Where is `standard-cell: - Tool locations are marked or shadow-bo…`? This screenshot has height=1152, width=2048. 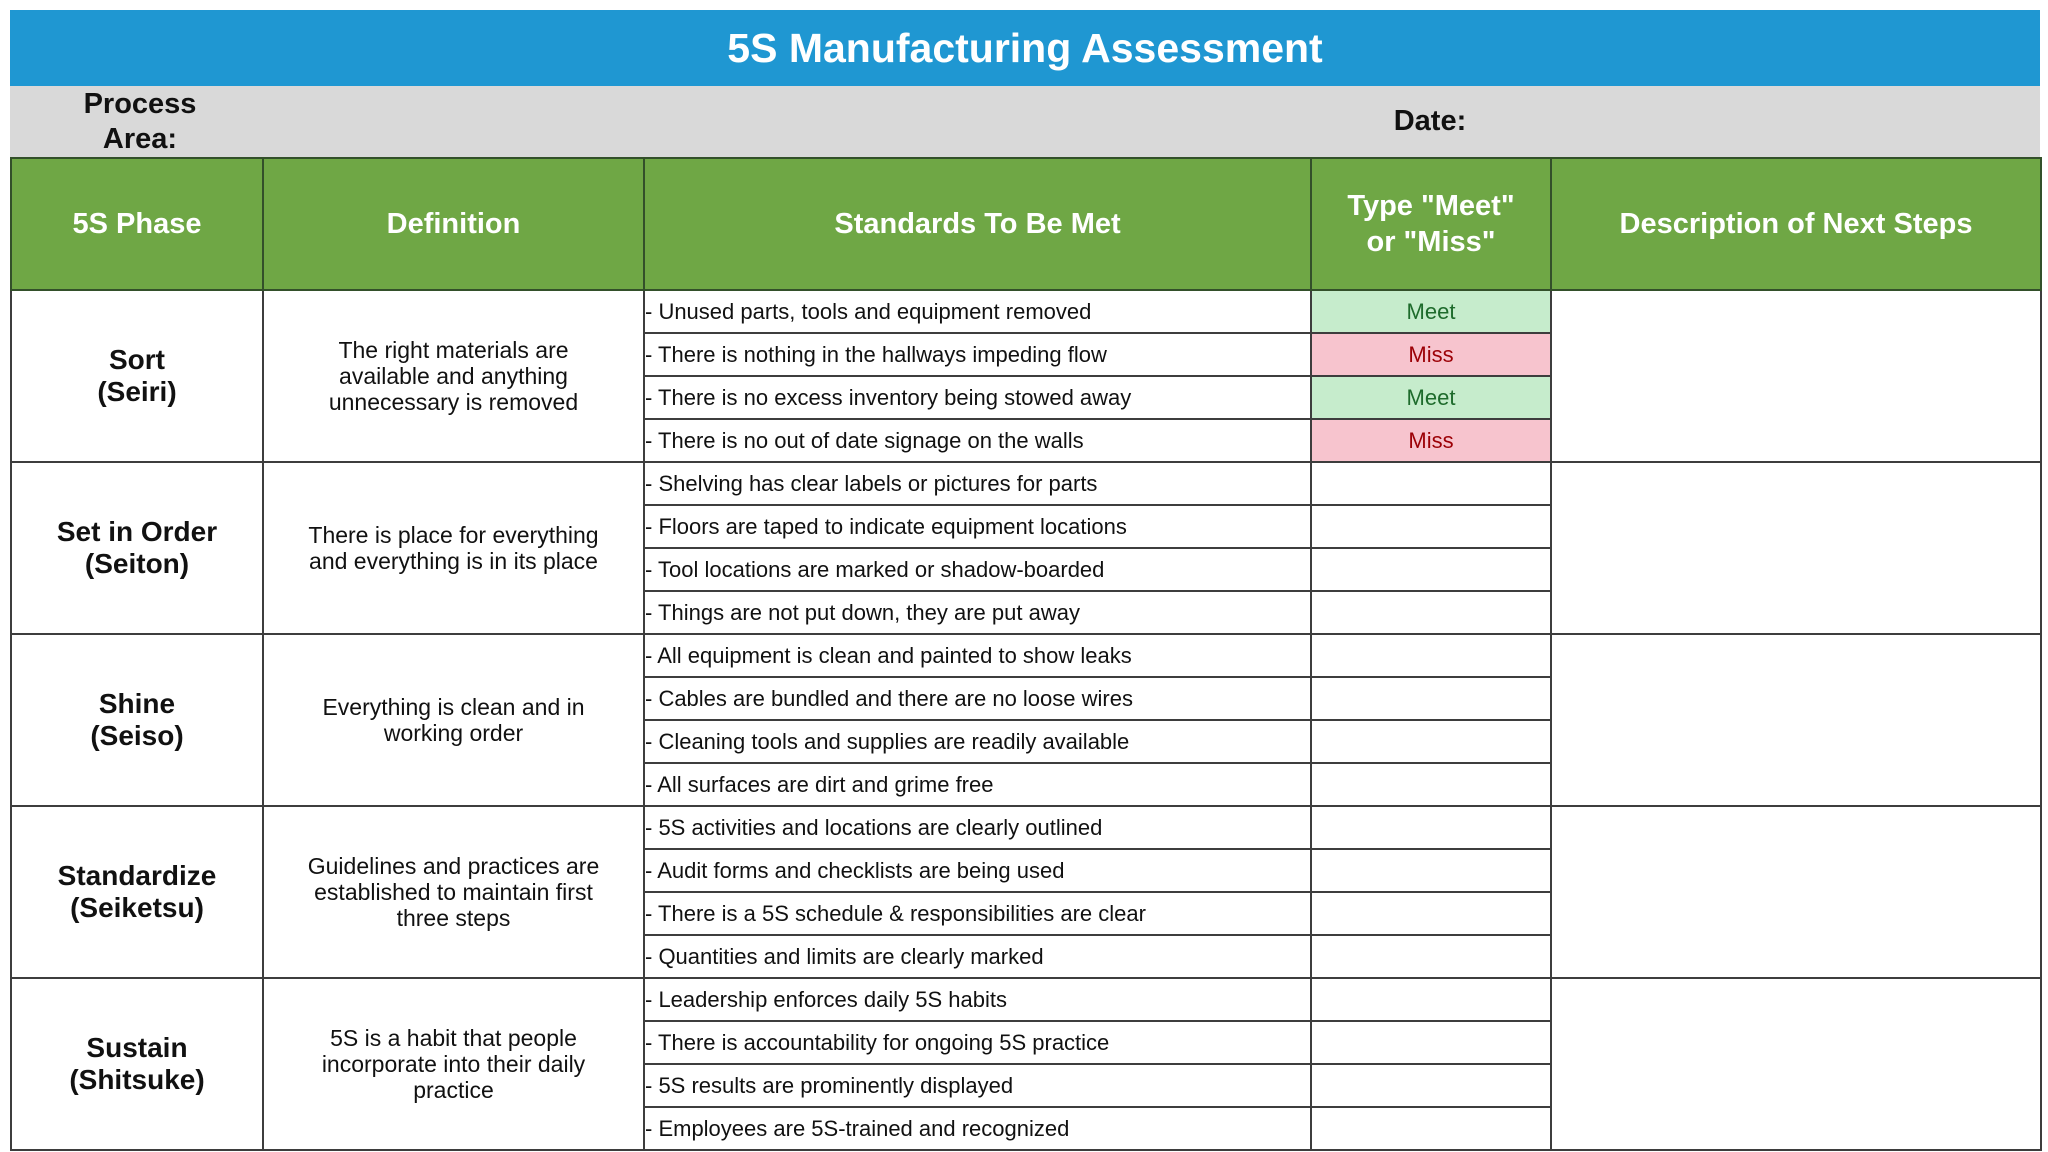
standard-cell: - Tool locations are marked or shadow-bo… is located at coordinates (977, 569).